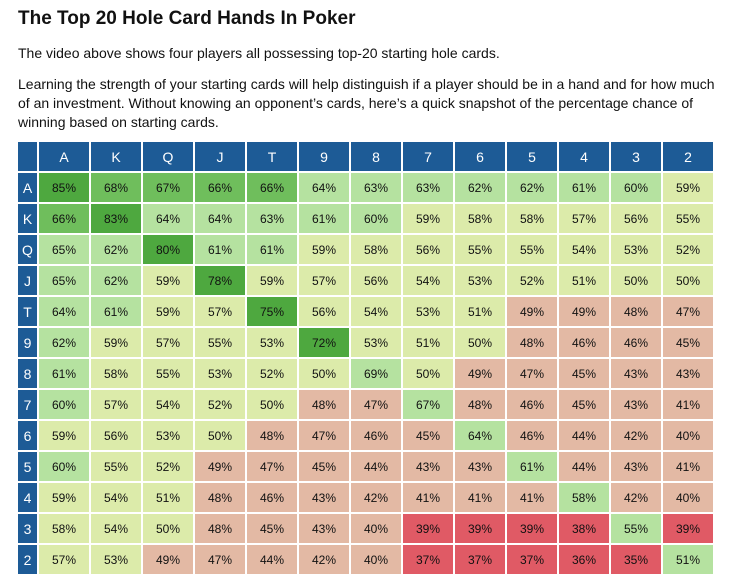 The image size is (733, 576). Describe the element at coordinates (584, 528) in the screenshot. I see `win-pct-cell: 38%` at that location.